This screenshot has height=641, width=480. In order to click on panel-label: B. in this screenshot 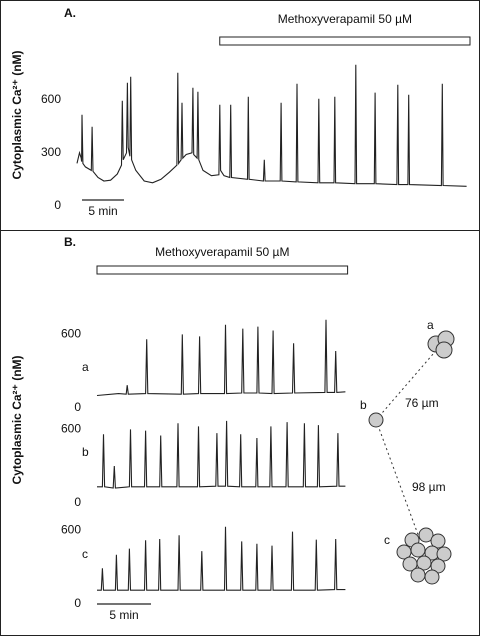, I will do `click(70, 242)`.